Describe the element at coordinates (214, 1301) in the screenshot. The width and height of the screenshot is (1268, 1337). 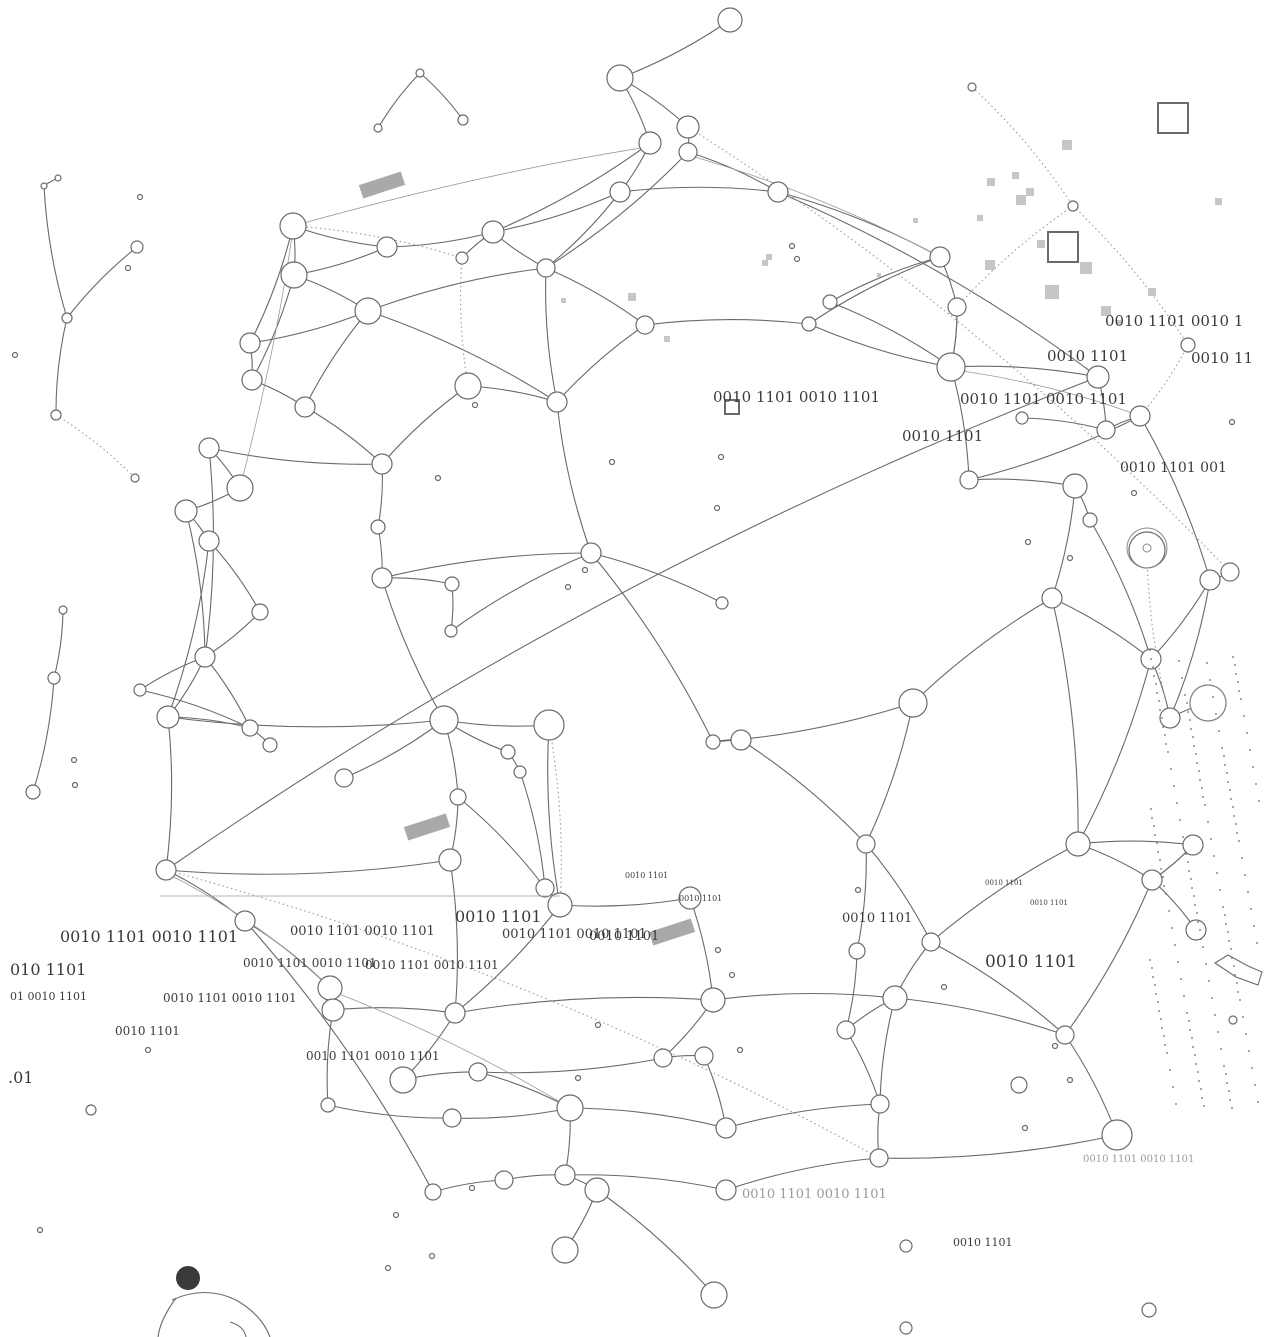
I see `figure-sketch` at that location.